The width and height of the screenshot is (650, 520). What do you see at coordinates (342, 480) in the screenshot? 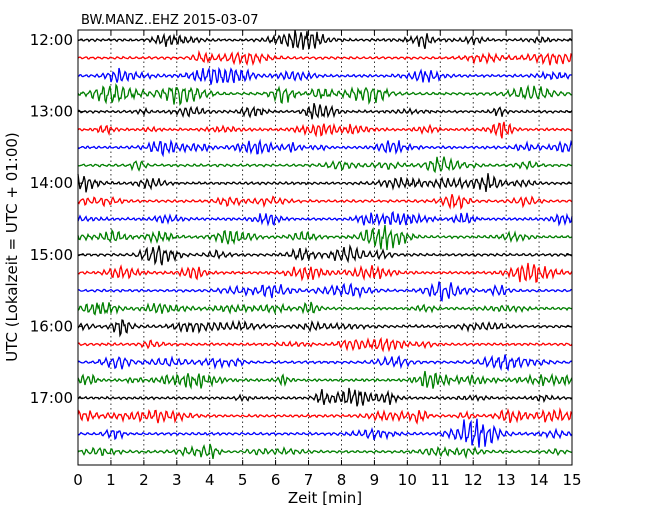
I see `x-tick-label: 8` at bounding box center [342, 480].